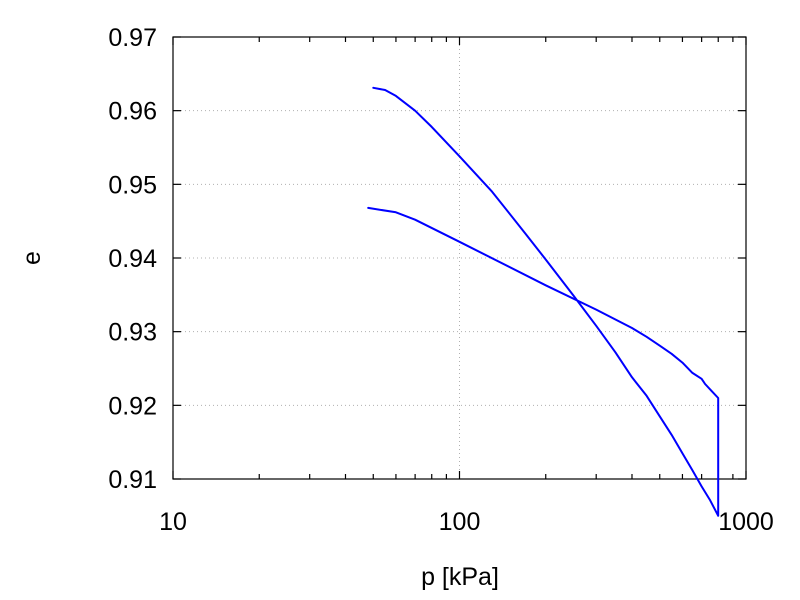  What do you see at coordinates (132, 112) in the screenshot?
I see `y-tick-label: 0.96` at bounding box center [132, 112].